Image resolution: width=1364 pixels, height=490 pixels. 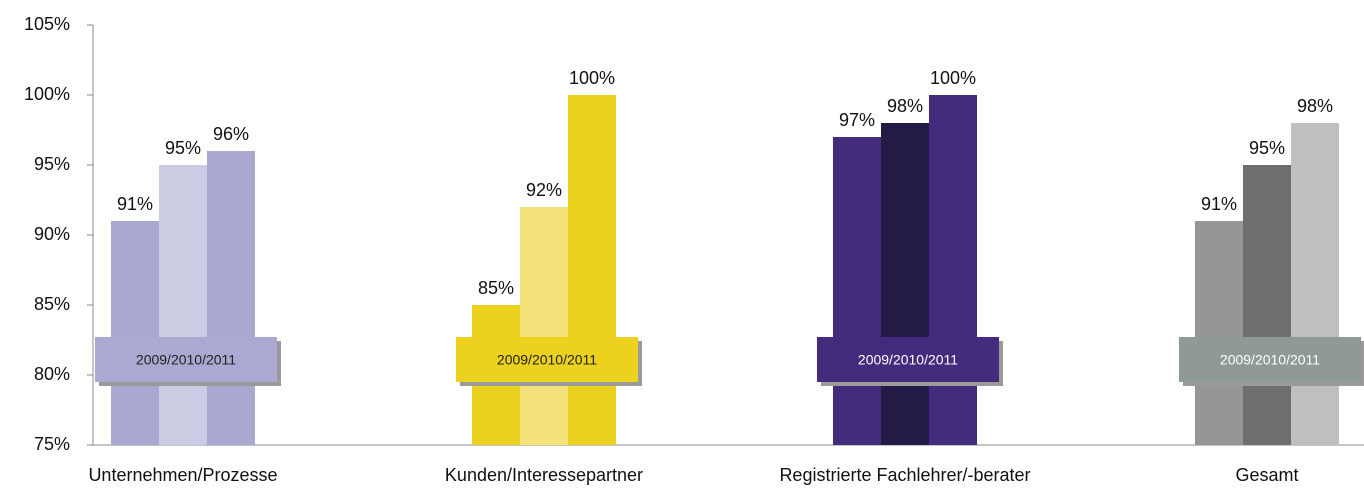 What do you see at coordinates (52, 374) in the screenshot?
I see `y-tick-label: 80%` at bounding box center [52, 374].